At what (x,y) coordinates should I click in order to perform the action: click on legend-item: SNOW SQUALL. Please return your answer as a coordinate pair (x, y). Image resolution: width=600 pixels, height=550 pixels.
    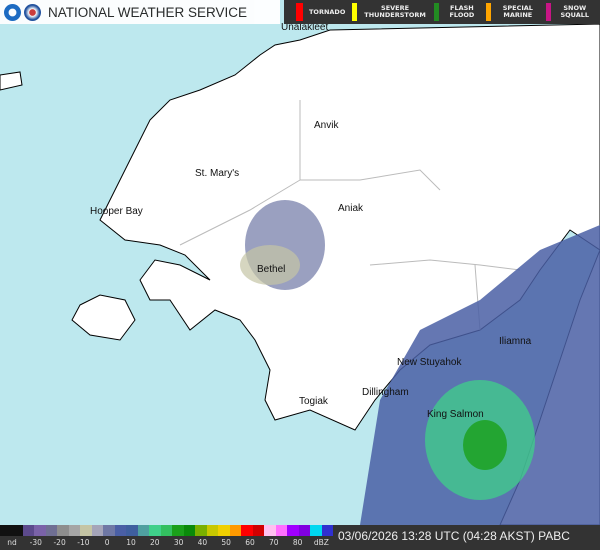
    Looking at the image, I should click on (569, 12).